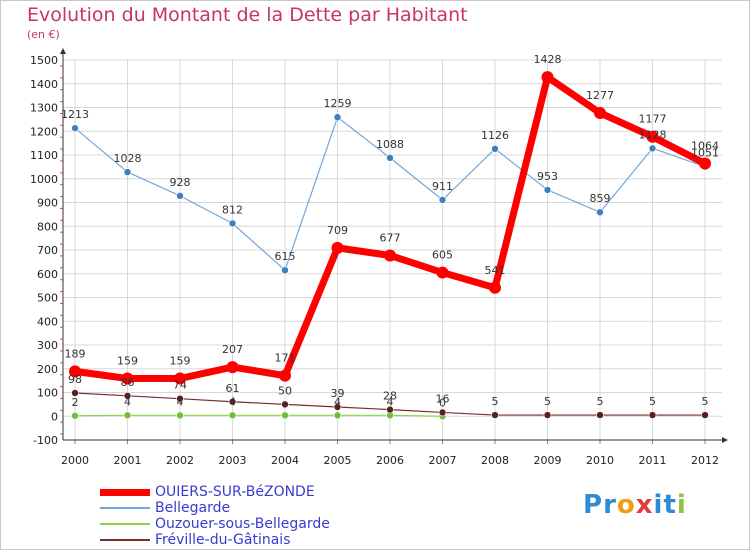  Describe the element at coordinates (47, 250) in the screenshot. I see `y-tick-label: 700` at that location.